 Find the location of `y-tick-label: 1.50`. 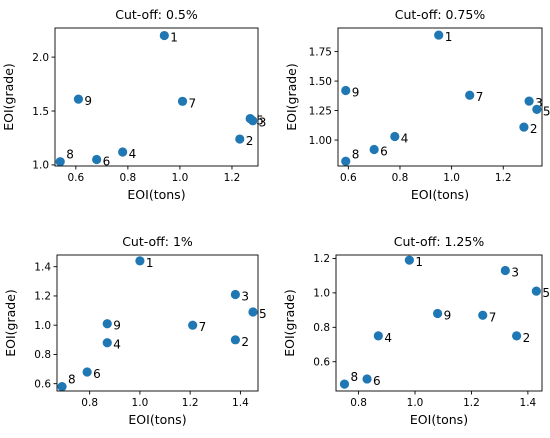

y-tick-label: 1.50 is located at coordinates (320, 82).